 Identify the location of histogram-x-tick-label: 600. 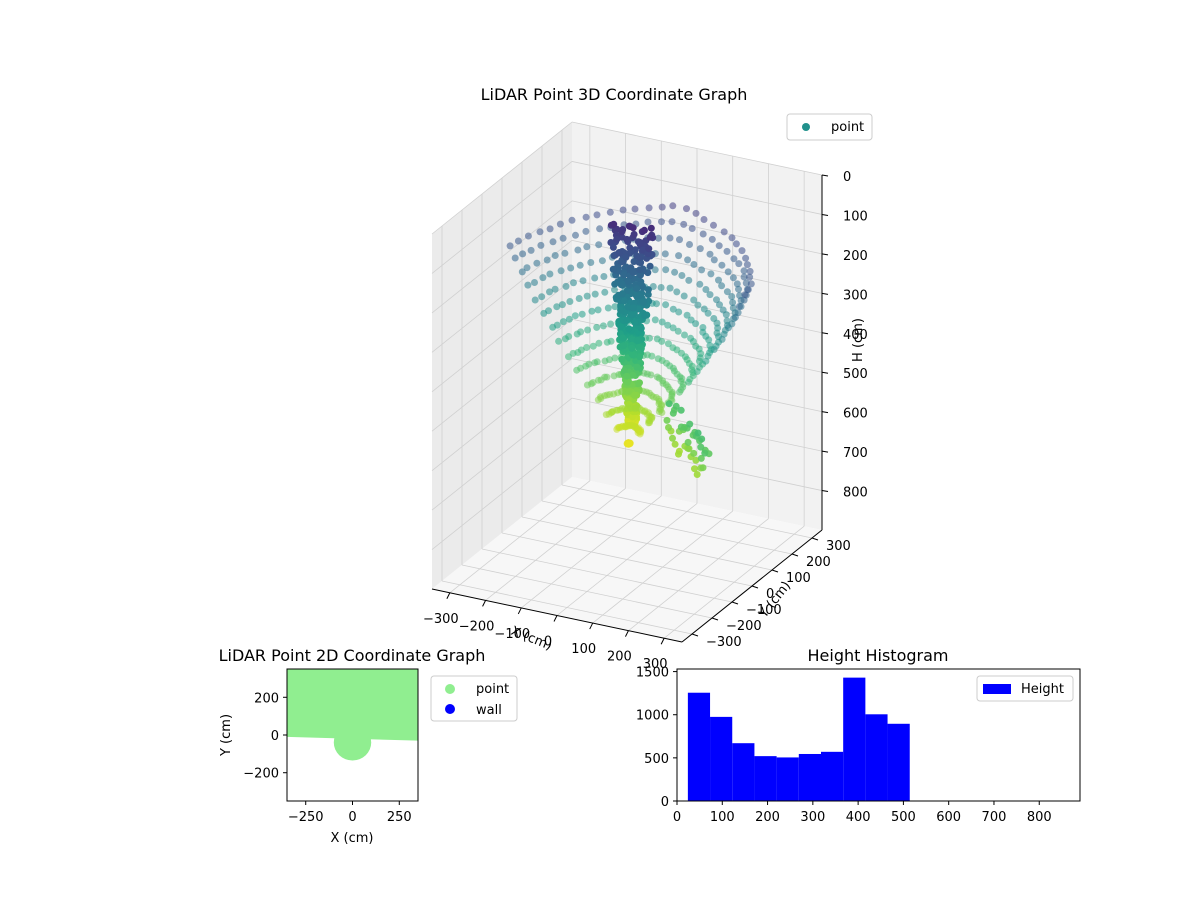
(948, 817).